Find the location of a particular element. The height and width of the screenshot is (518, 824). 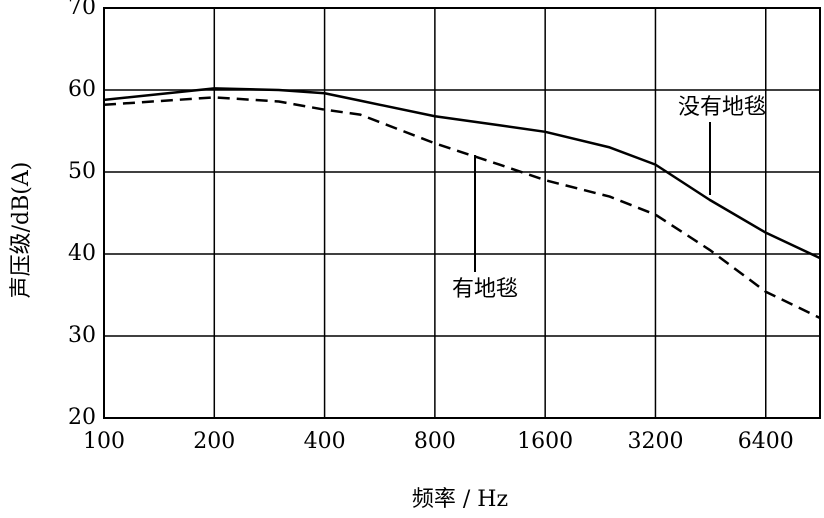

x-axis-label: 频率 / Hz is located at coordinates (460, 499).